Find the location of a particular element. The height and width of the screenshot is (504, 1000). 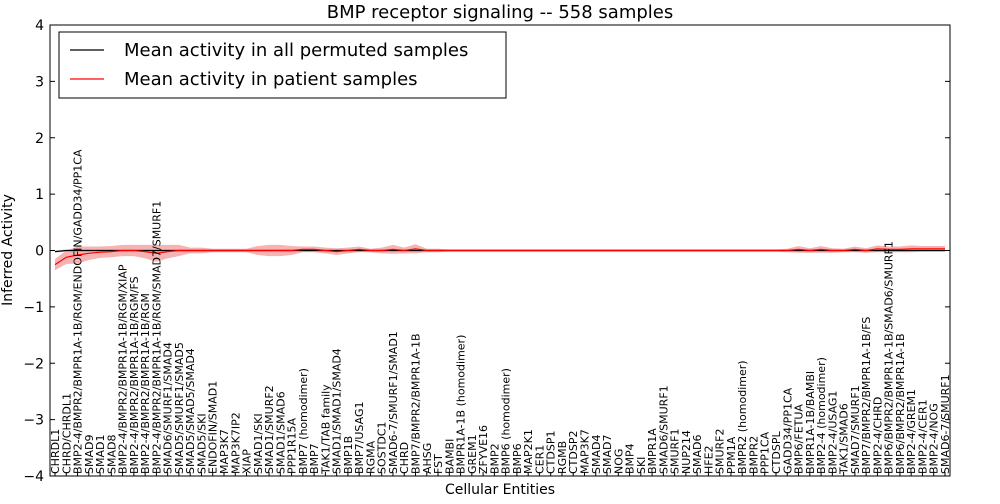

y-tick-label: 2 is located at coordinates (39, 139).